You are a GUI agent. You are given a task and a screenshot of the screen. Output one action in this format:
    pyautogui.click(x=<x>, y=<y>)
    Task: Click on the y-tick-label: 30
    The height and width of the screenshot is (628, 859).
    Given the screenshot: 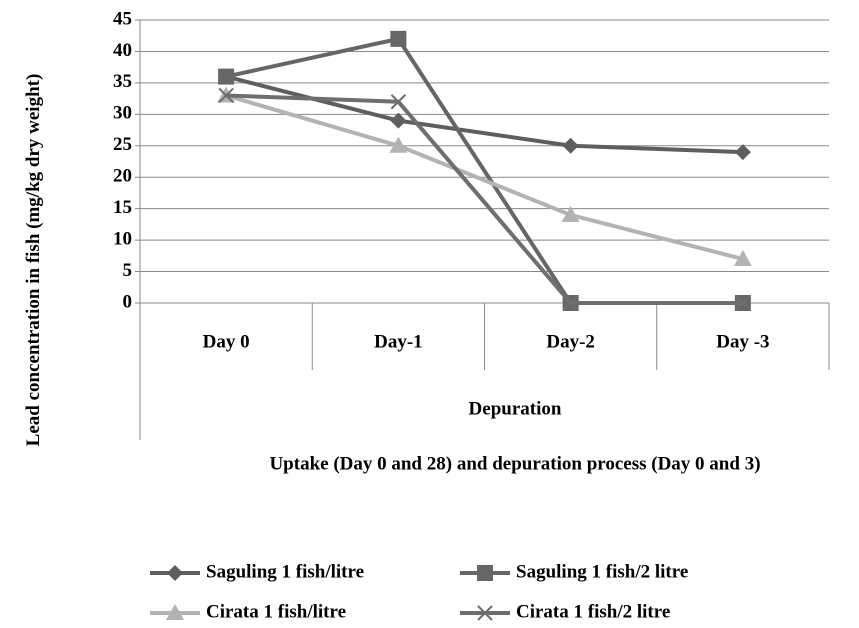 What is the action you would take?
    pyautogui.click(x=122, y=113)
    